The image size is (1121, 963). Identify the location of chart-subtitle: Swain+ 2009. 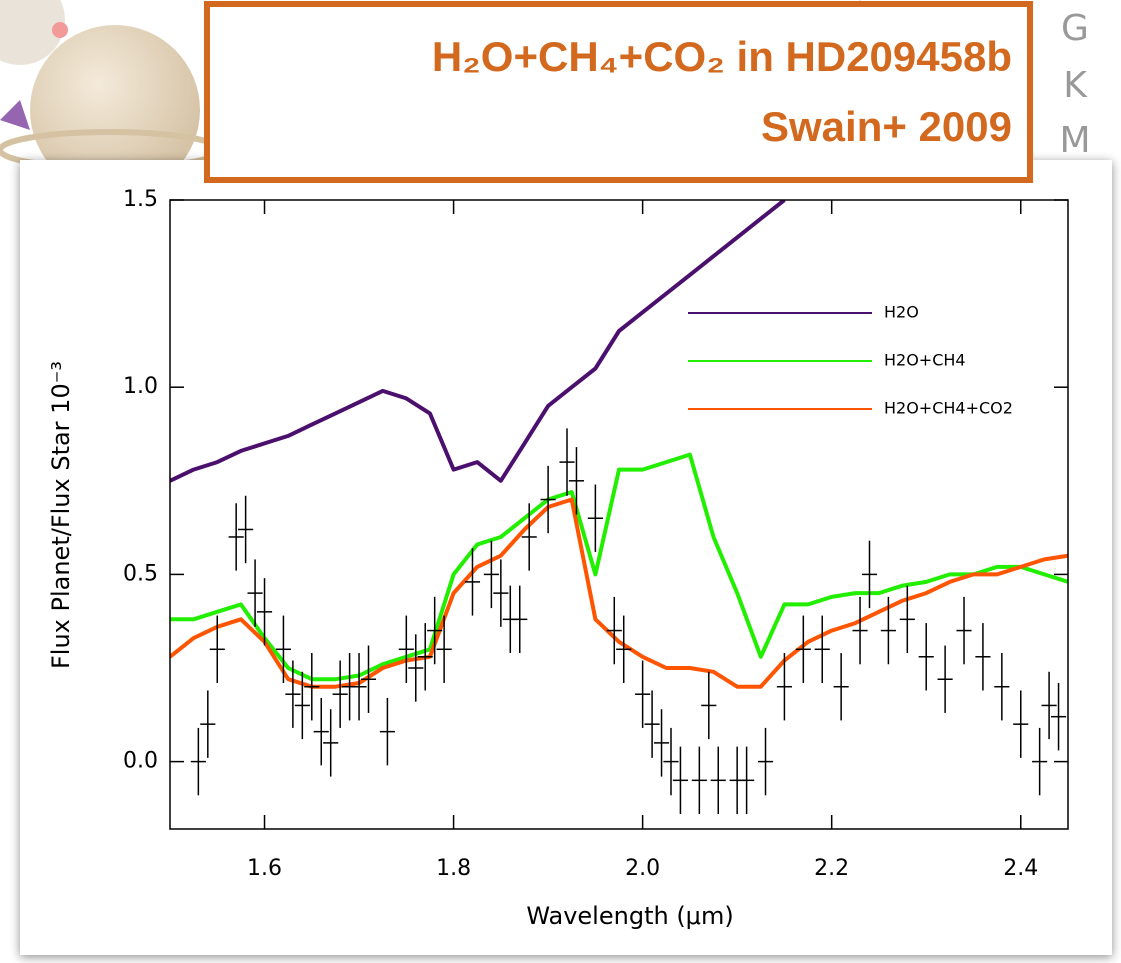
(886, 126).